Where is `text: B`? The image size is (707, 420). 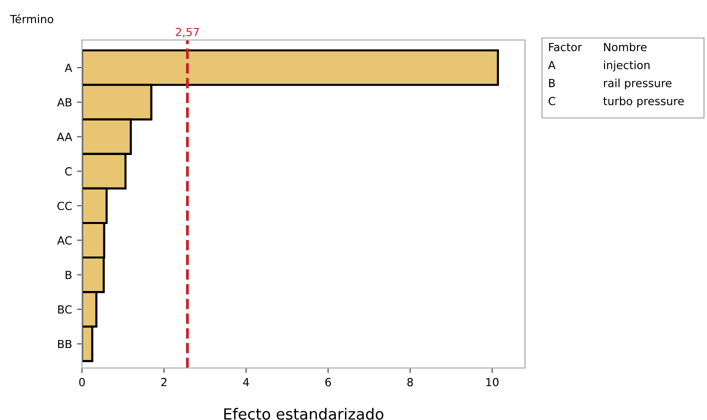 text: B is located at coordinates (552, 83).